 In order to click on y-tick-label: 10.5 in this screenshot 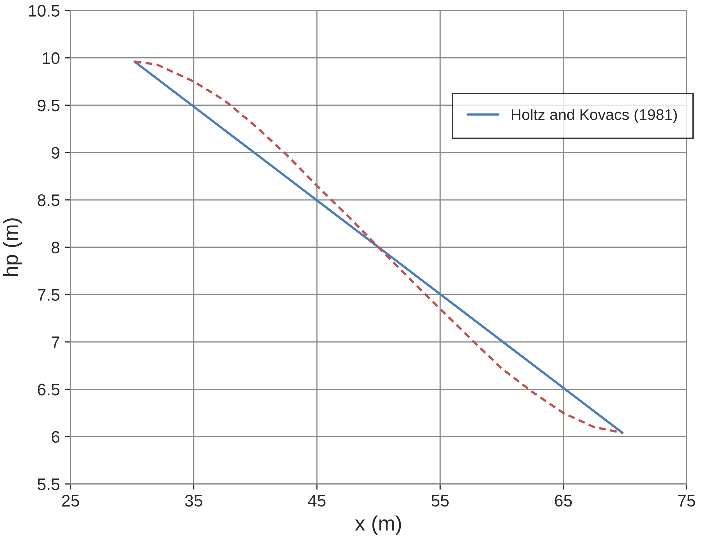, I will do `click(44, 11)`.